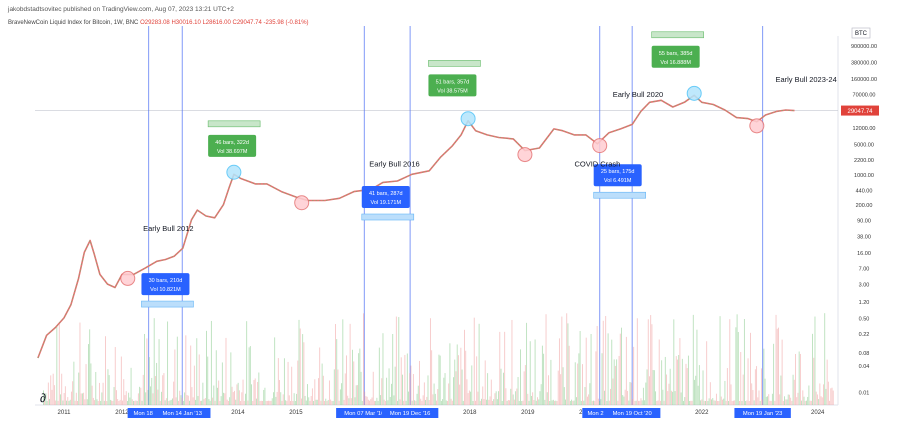 This screenshot has height=425, width=905. Describe the element at coordinates (864, 335) in the screenshot. I see `y-tick-label: 0.22` at that location.